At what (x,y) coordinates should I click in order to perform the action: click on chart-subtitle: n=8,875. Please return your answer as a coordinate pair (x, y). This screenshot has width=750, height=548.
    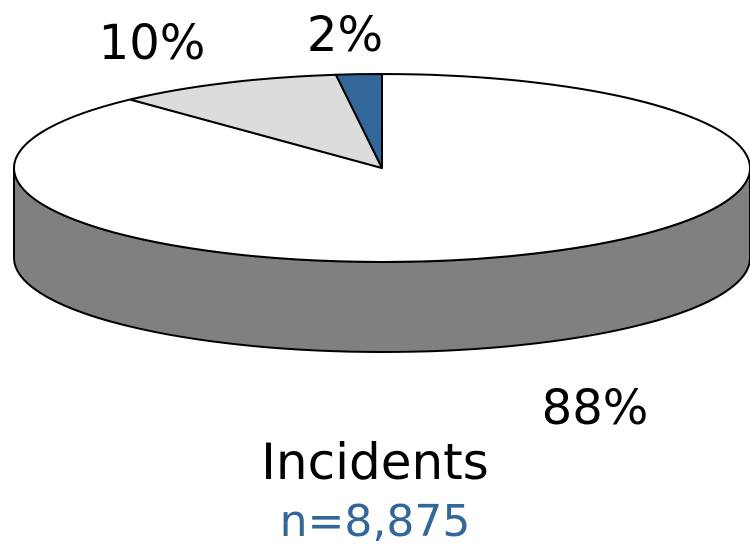
    Looking at the image, I should click on (375, 521).